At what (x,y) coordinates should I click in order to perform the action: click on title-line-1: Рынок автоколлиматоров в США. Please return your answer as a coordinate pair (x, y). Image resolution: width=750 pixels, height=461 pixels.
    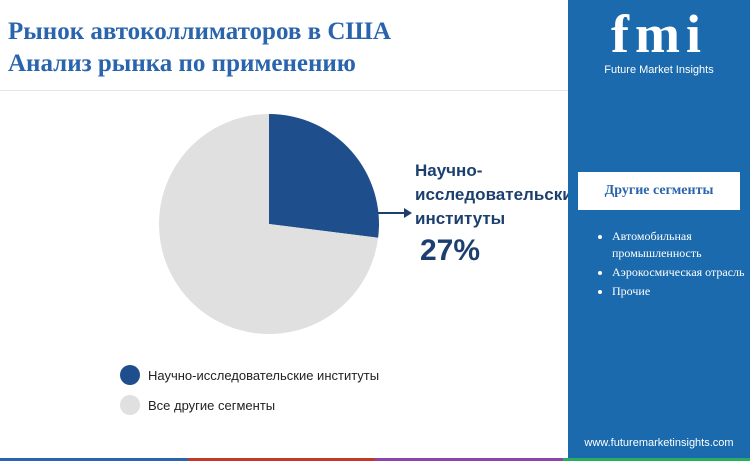
    Looking at the image, I should click on (199, 31).